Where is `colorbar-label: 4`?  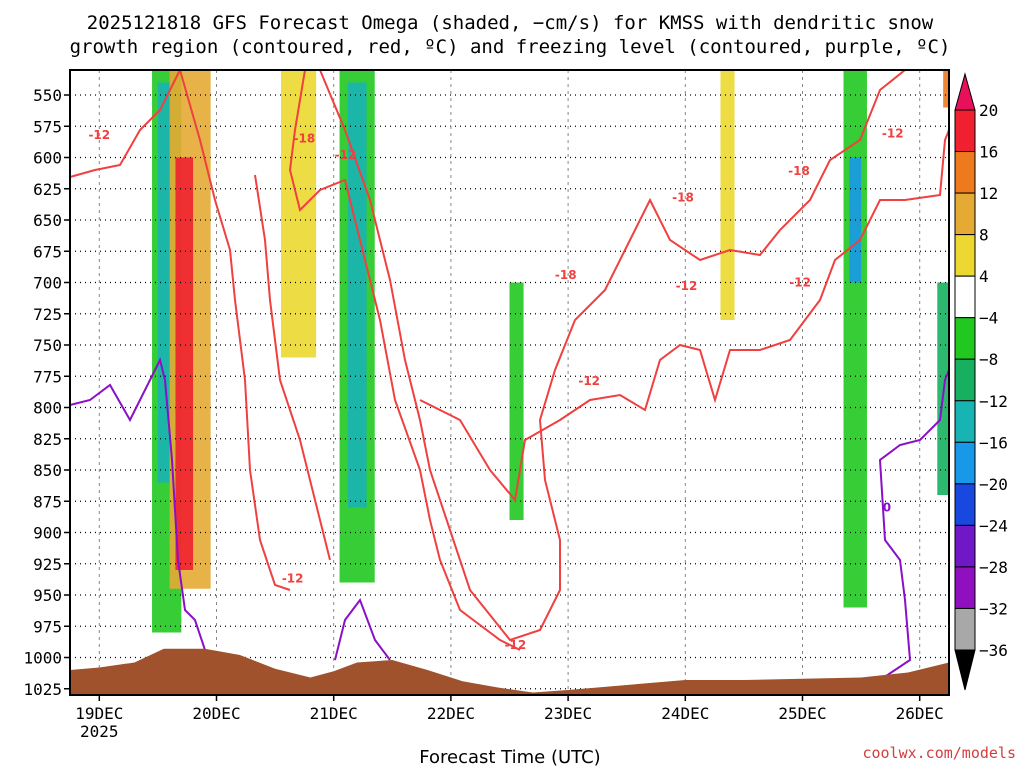 colorbar-label: 4 is located at coordinates (984, 276).